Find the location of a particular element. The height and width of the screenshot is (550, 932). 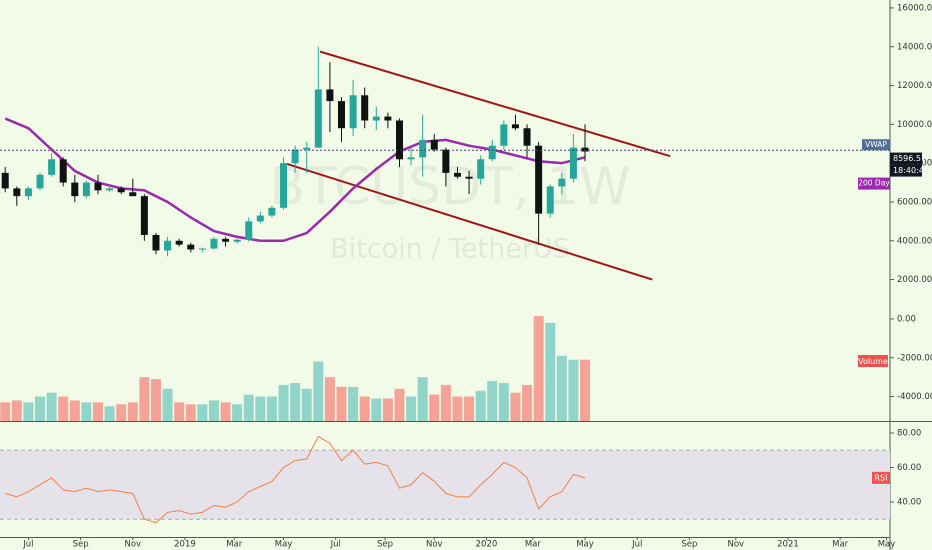

x-tick-label: 2020 is located at coordinates (487, 545).